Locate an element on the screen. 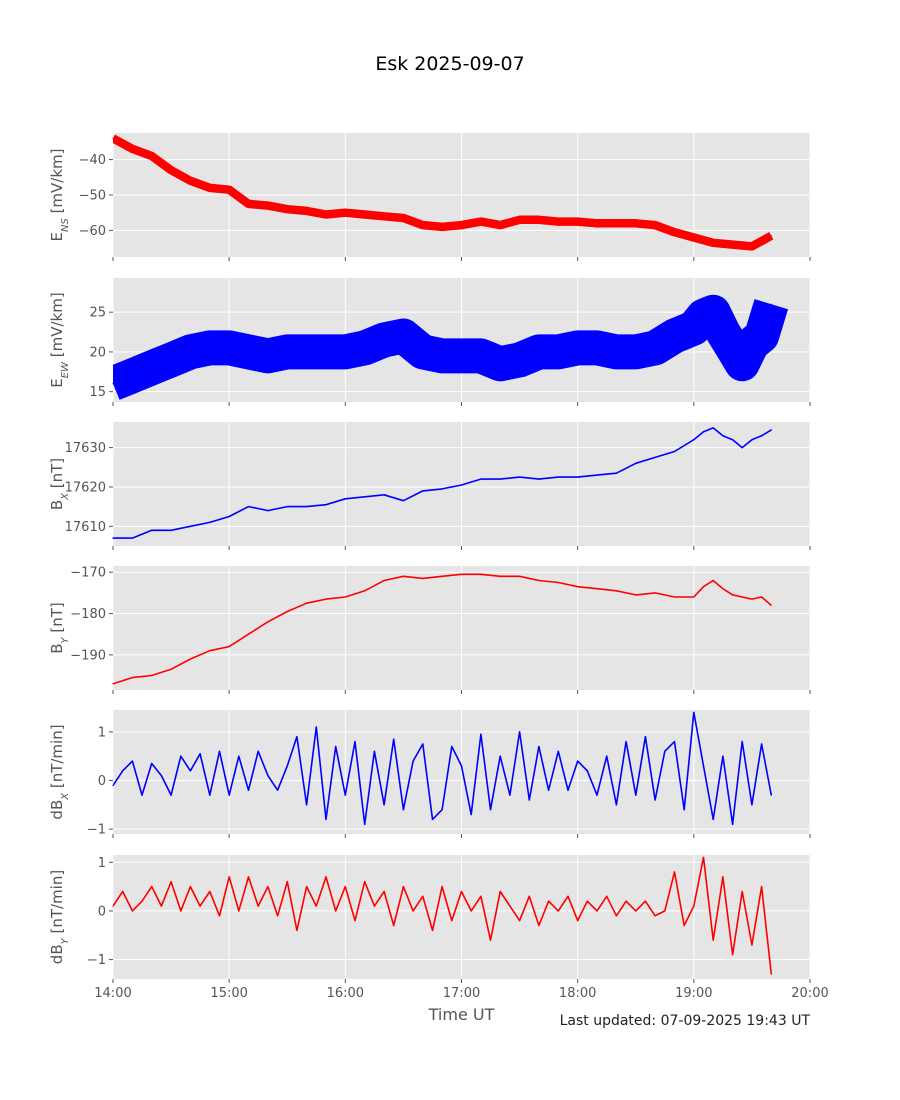 Image resolution: width=900 pixels, height=1100 pixels. y-tick-label: 25 is located at coordinates (97, 313).